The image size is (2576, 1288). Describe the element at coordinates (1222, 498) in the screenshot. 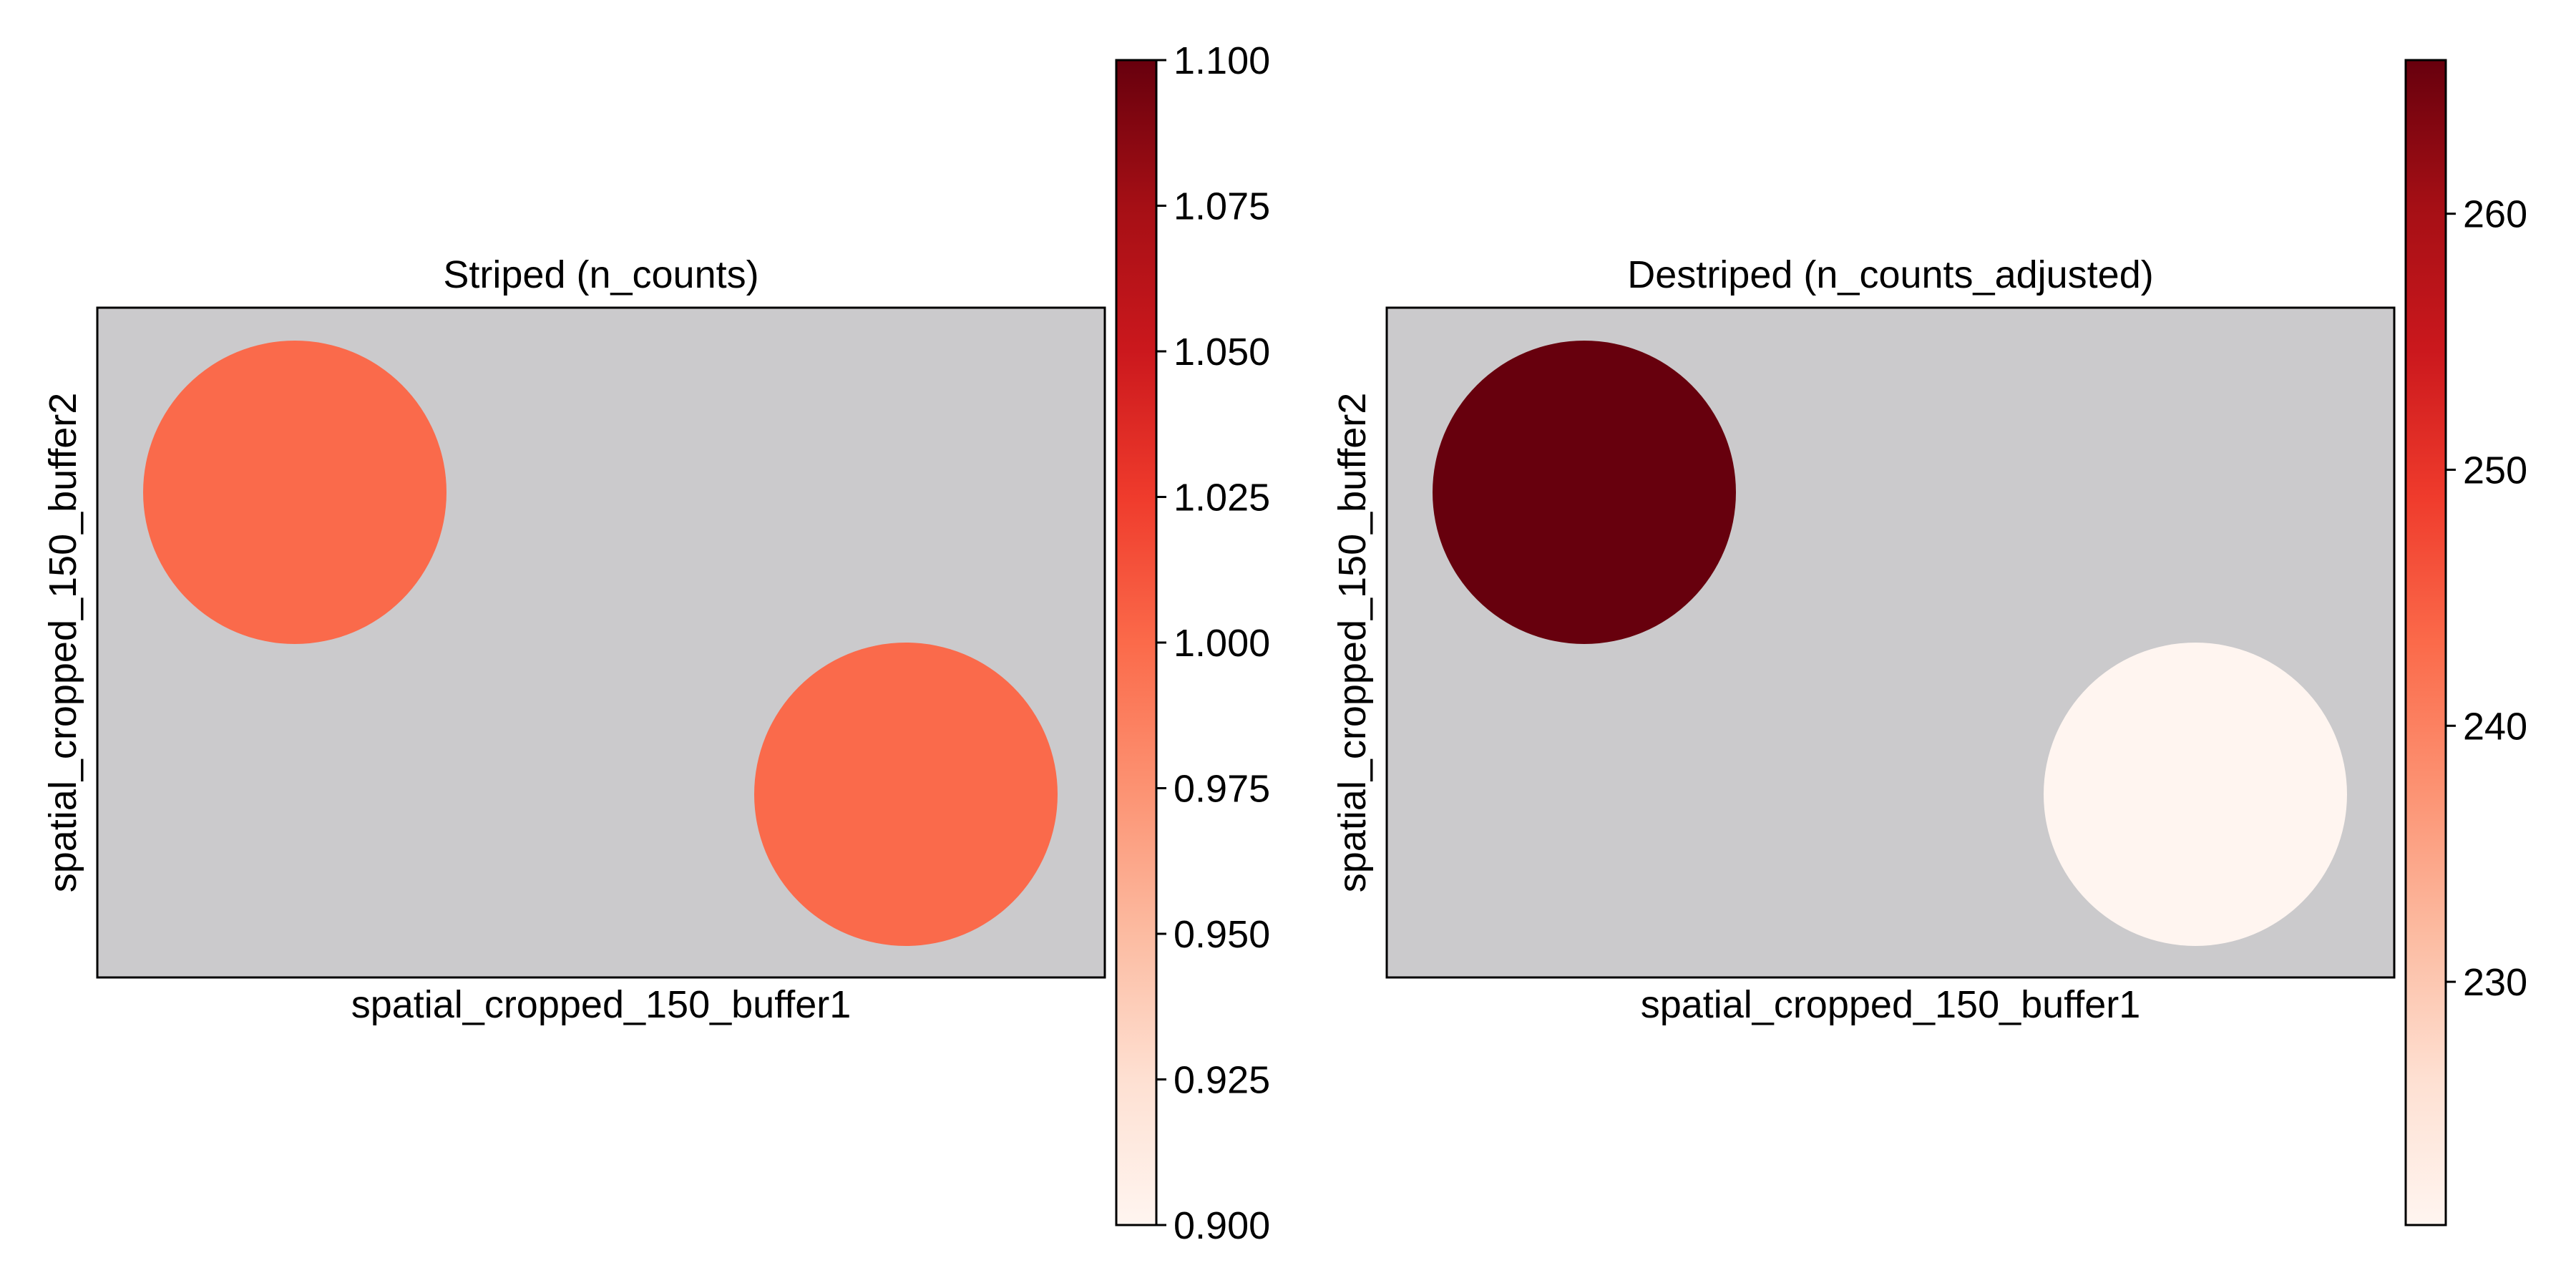

I see `colorbar-tick-label: 1.025` at that location.